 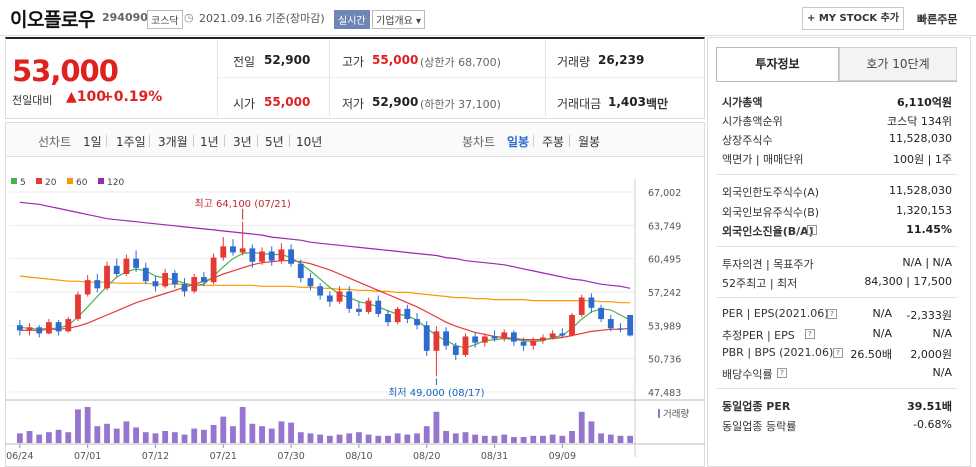 I want to click on candle-monthly: 월봉, so click(x=589, y=142).